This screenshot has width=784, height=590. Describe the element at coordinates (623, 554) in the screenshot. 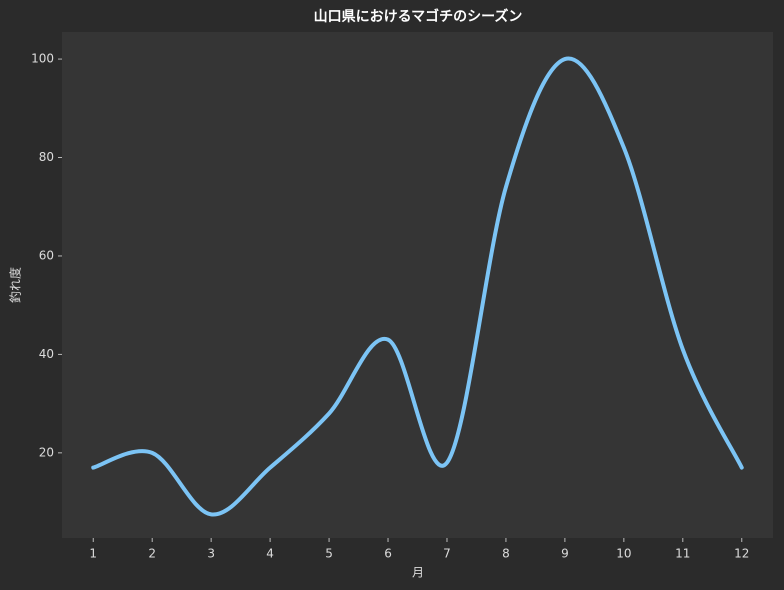

I see `x-tick-label: 10` at that location.